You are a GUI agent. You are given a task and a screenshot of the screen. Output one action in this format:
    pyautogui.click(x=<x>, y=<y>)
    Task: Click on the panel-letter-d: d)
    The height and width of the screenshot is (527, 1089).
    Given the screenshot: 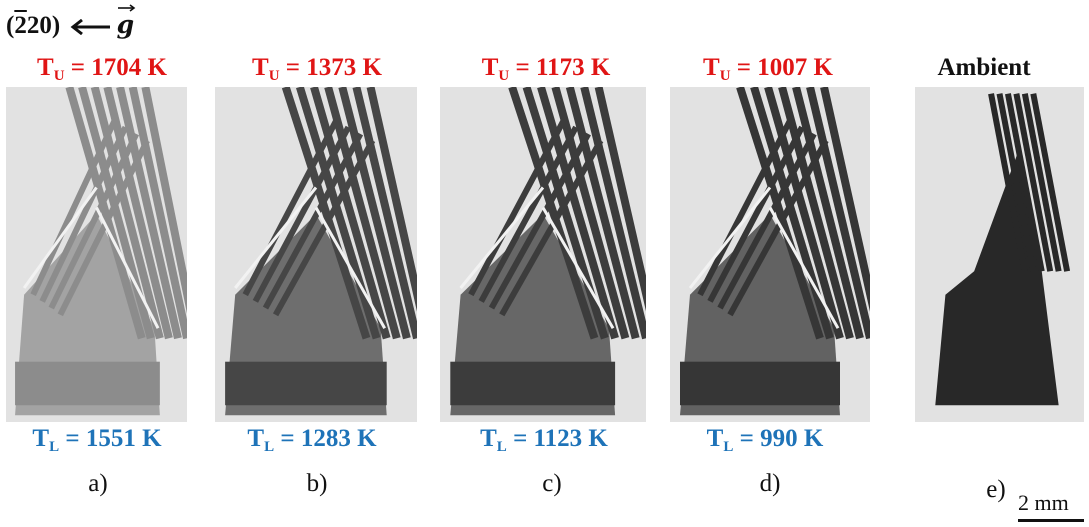 What is the action you would take?
    pyautogui.click(x=770, y=483)
    